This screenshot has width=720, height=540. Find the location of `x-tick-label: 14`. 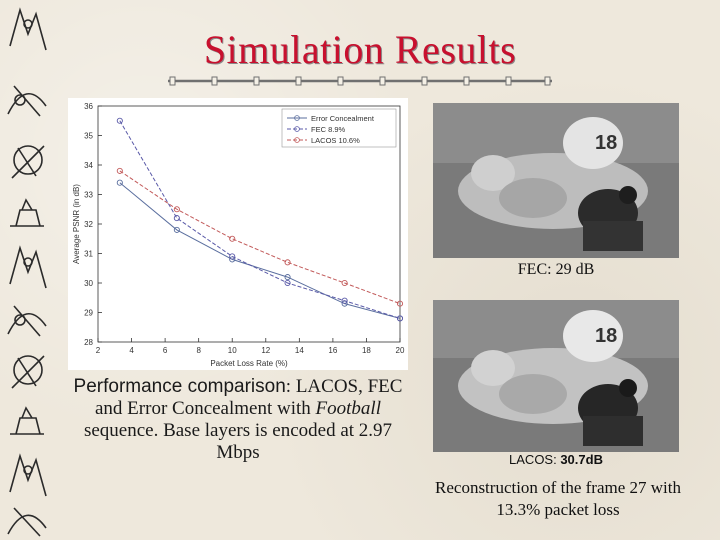

x-tick-label: 14 is located at coordinates (299, 350).